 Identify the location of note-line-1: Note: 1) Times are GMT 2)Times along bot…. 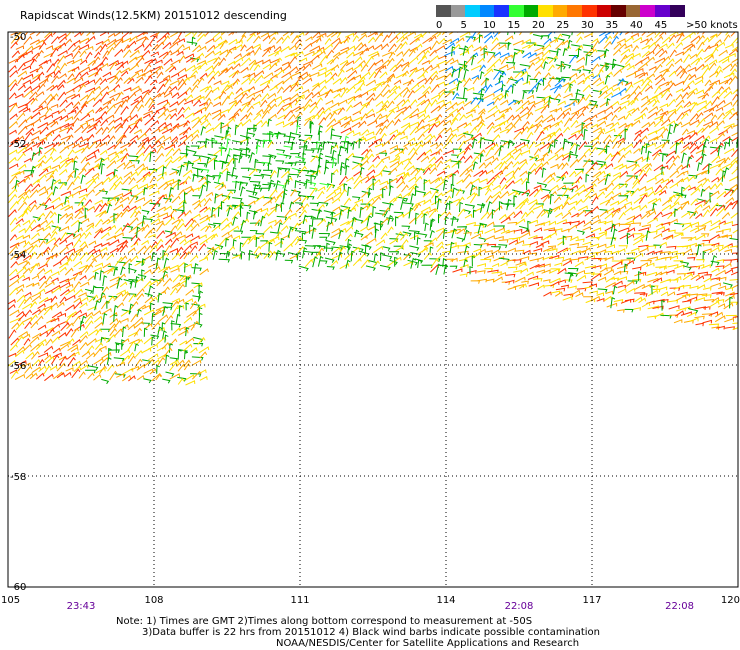
(324, 621).